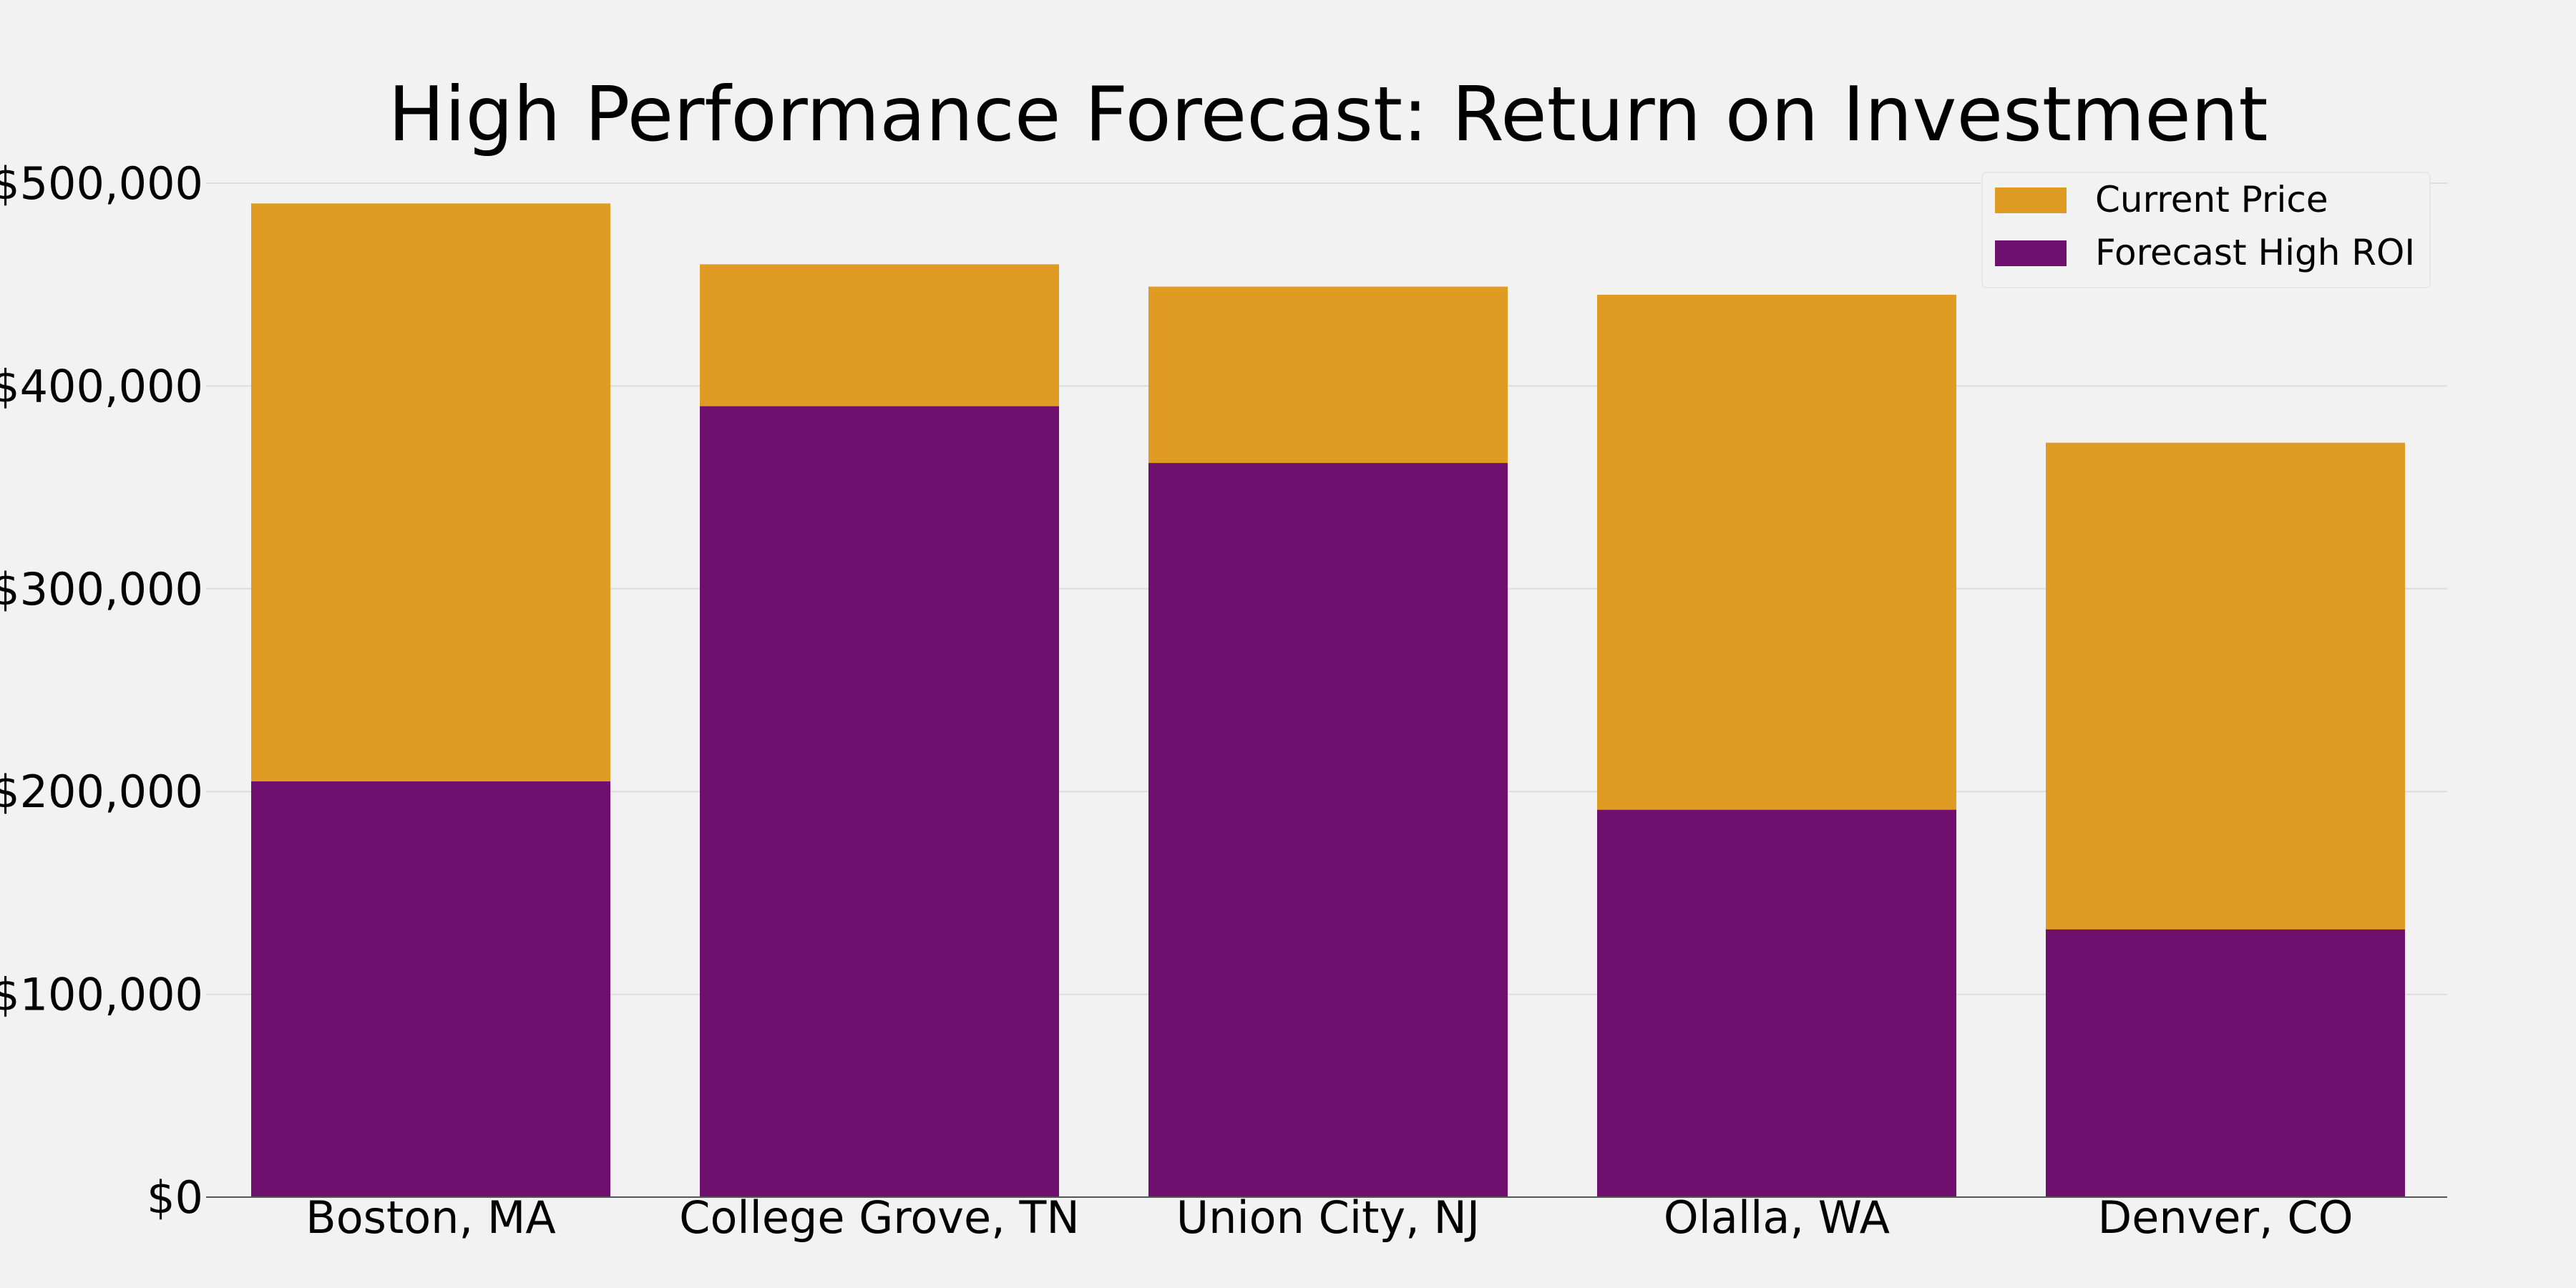  What do you see at coordinates (431, 1217) in the screenshot?
I see `x-tick-label: Boston, MA` at bounding box center [431, 1217].